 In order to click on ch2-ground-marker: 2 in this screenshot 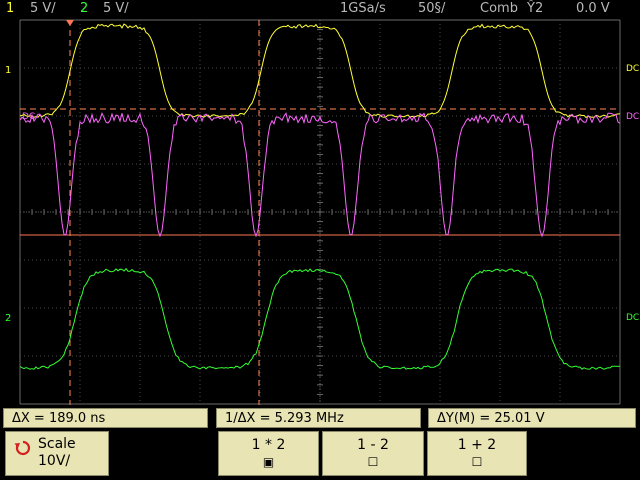, I will do `click(8, 318)`.